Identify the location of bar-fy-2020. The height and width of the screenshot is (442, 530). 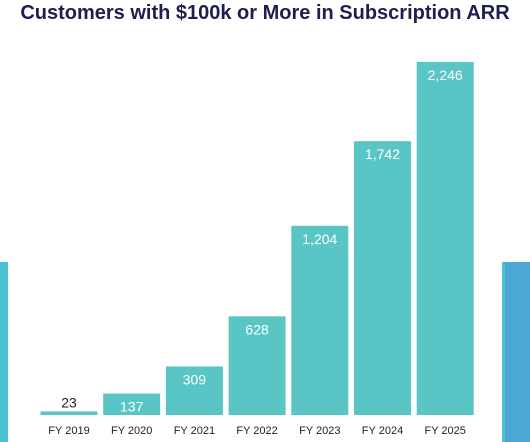
(132, 404).